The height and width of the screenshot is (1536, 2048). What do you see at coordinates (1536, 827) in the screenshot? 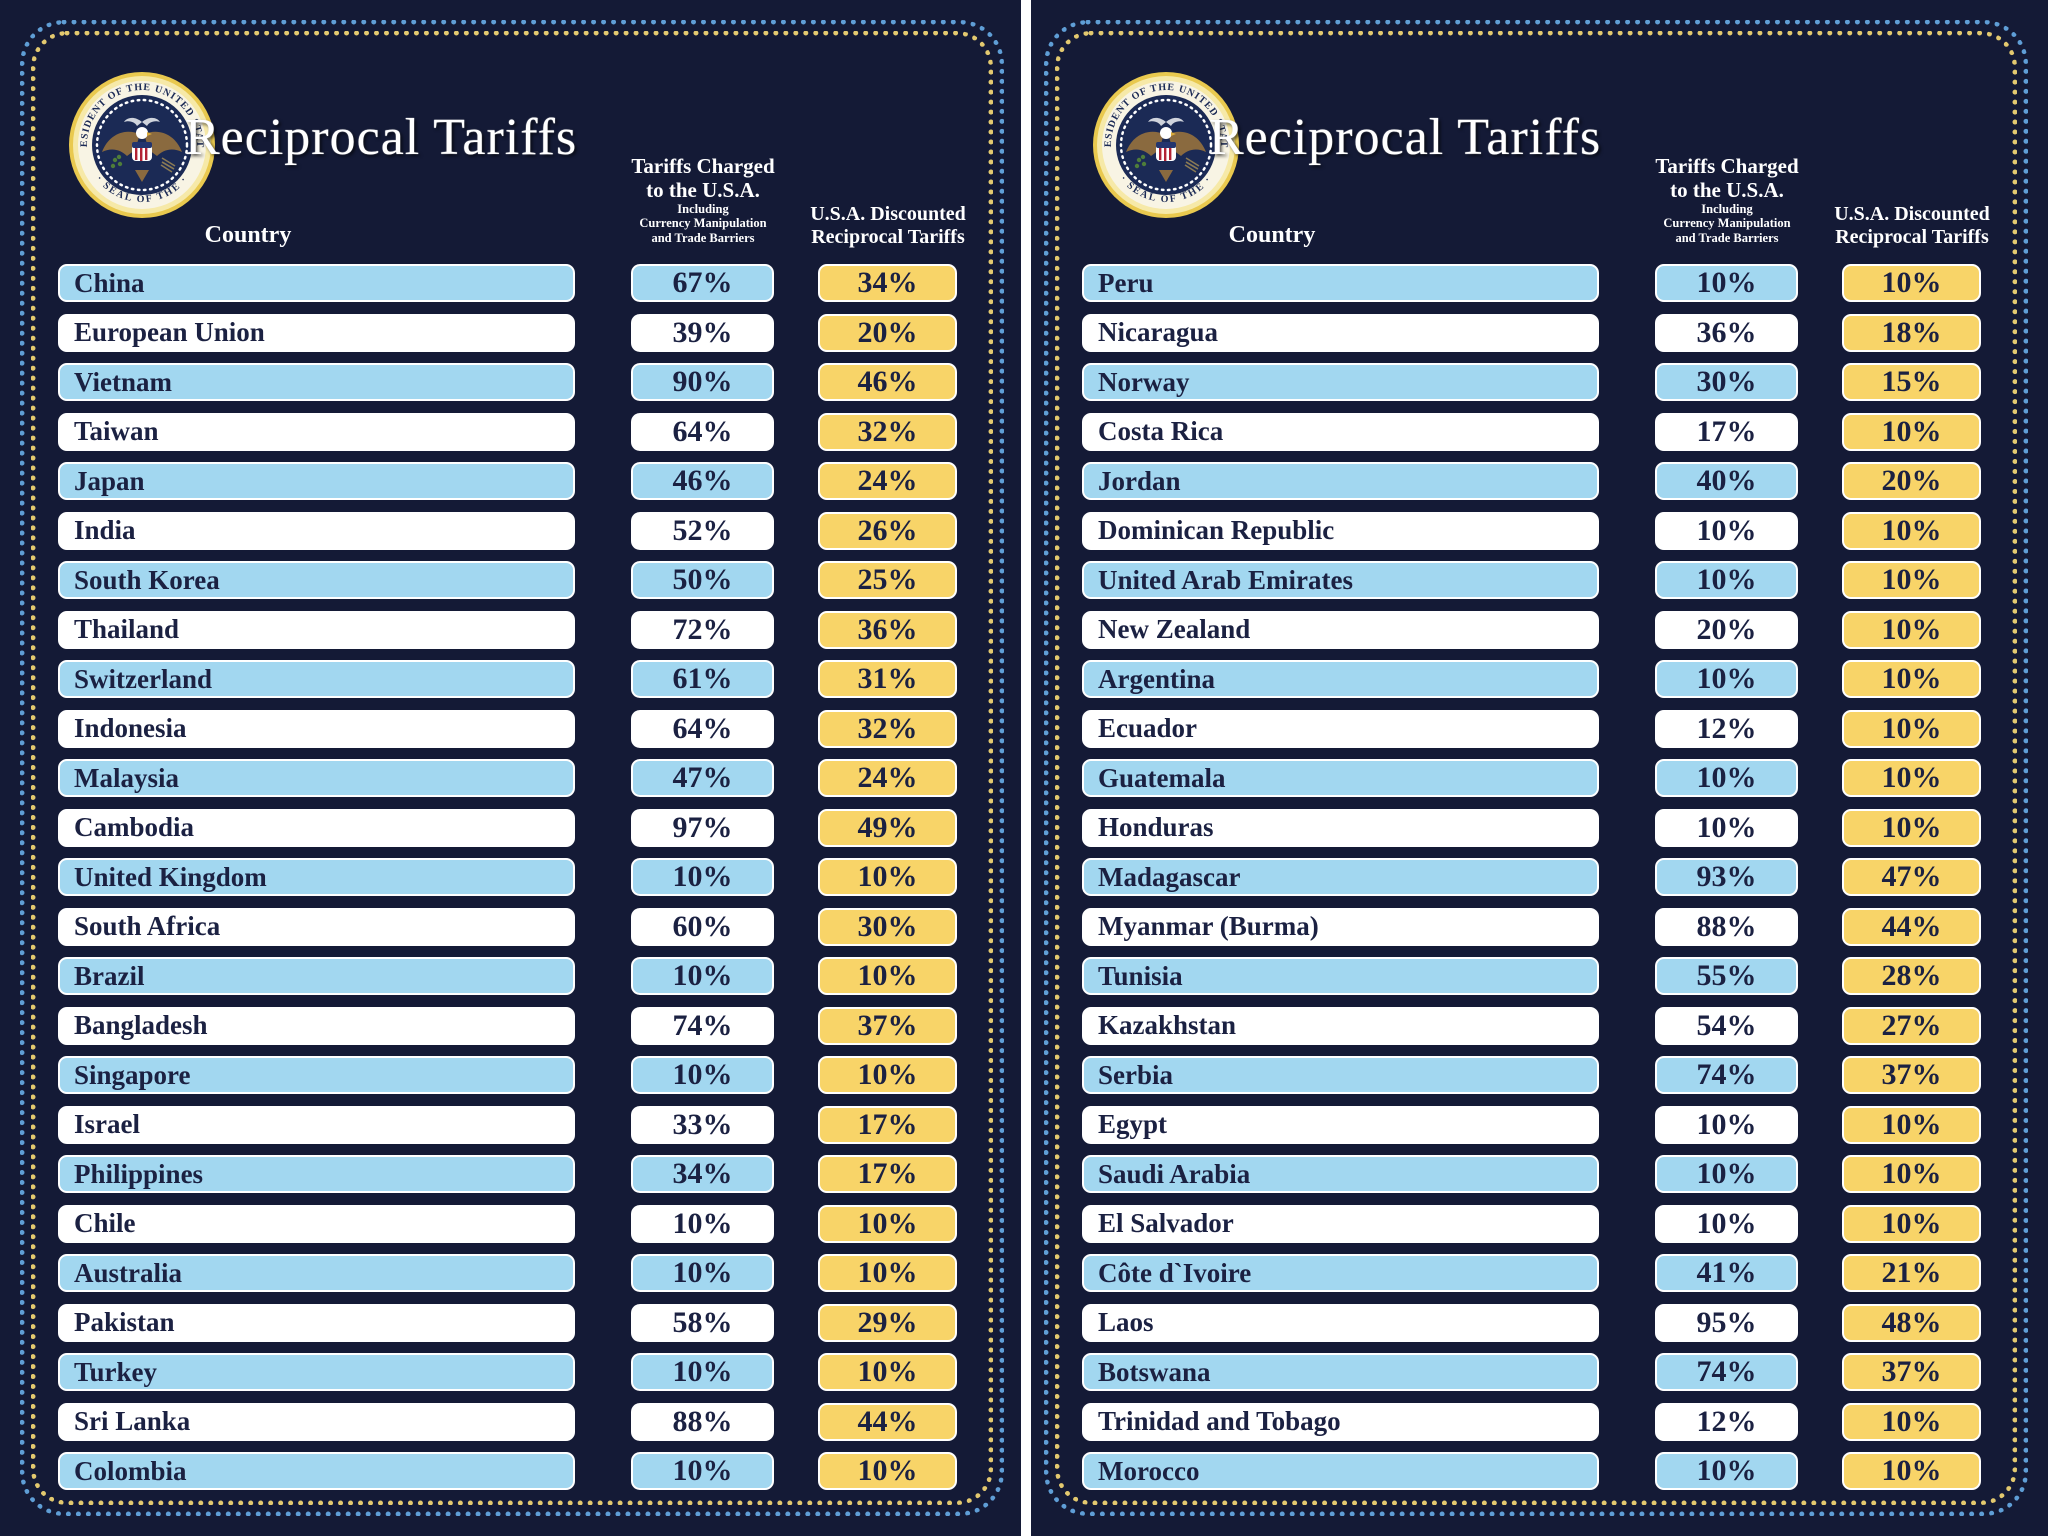
I see `tariff-row: Honduras 10% 10%` at bounding box center [1536, 827].